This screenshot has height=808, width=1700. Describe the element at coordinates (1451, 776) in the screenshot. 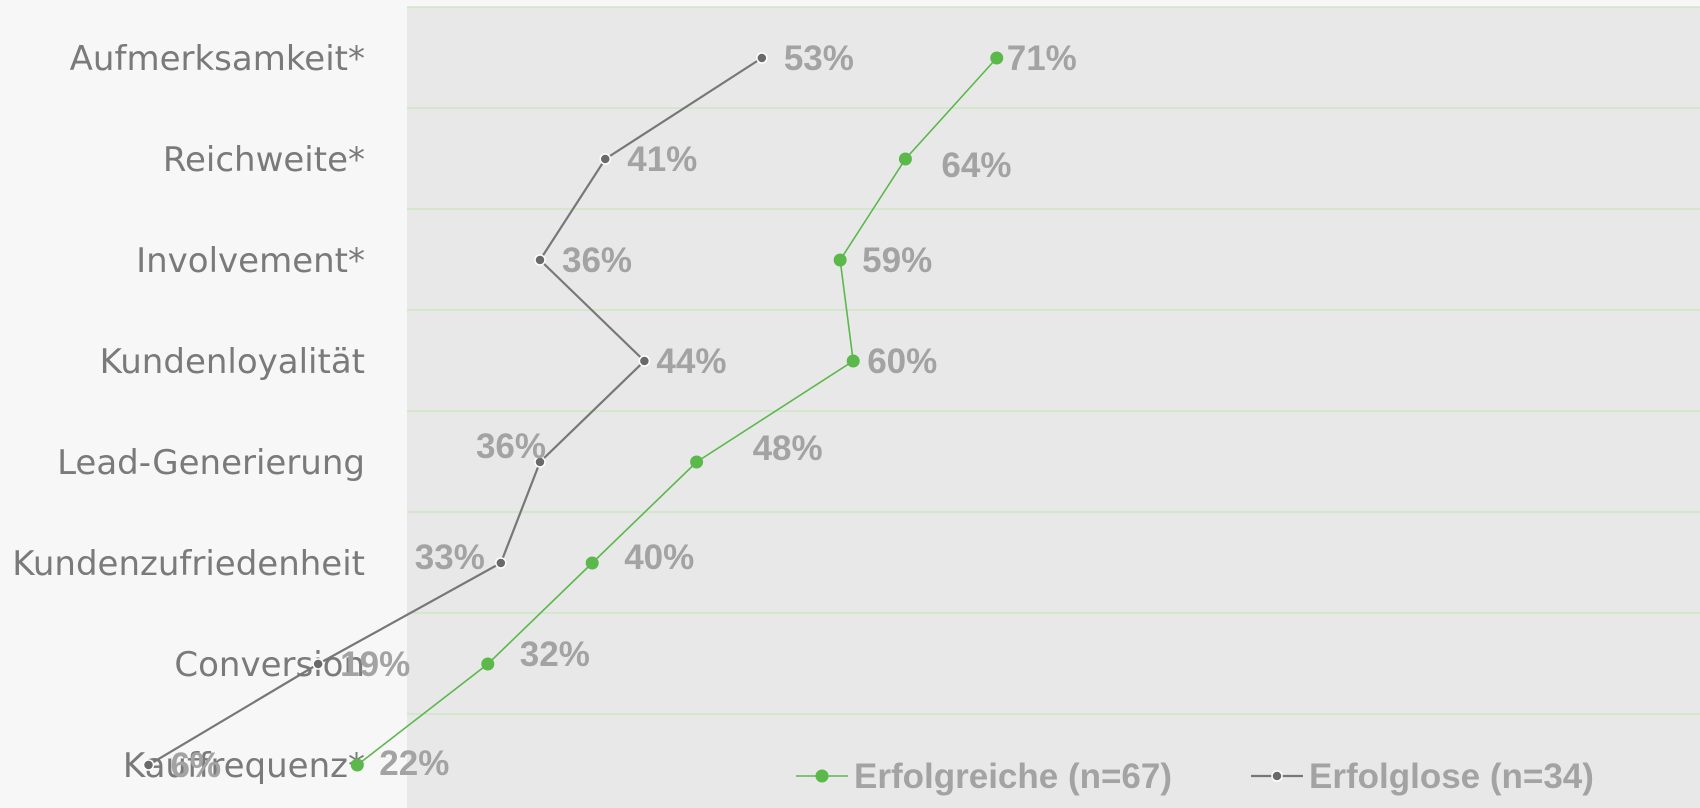

I see `legend-erfolglose-label: Erfolglose (n=34)` at that location.